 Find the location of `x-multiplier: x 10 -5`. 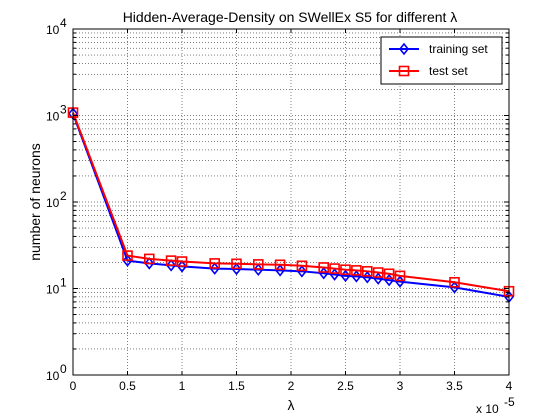

x-multiplier: x 10 -5 is located at coordinates (495, 405).